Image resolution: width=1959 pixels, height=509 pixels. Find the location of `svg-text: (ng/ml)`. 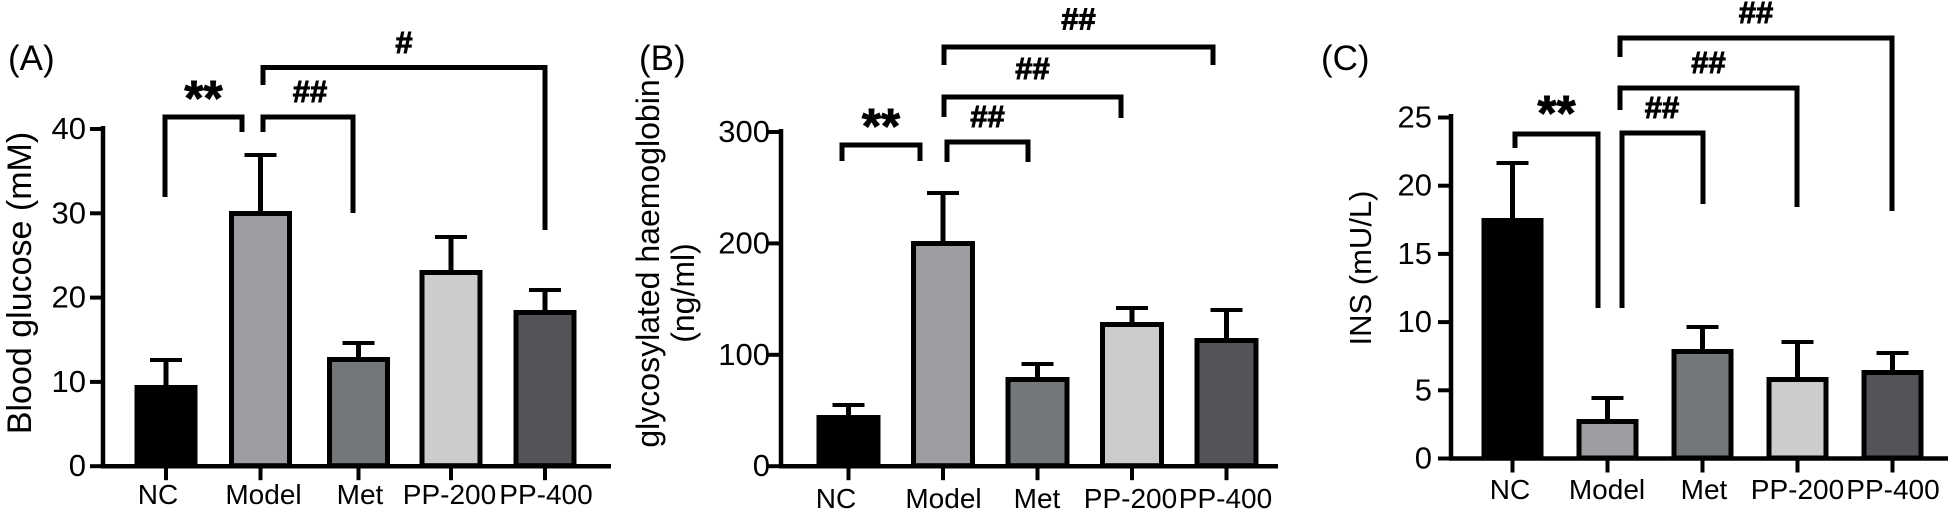

svg-text: (ng/ml) is located at coordinates (683, 293).